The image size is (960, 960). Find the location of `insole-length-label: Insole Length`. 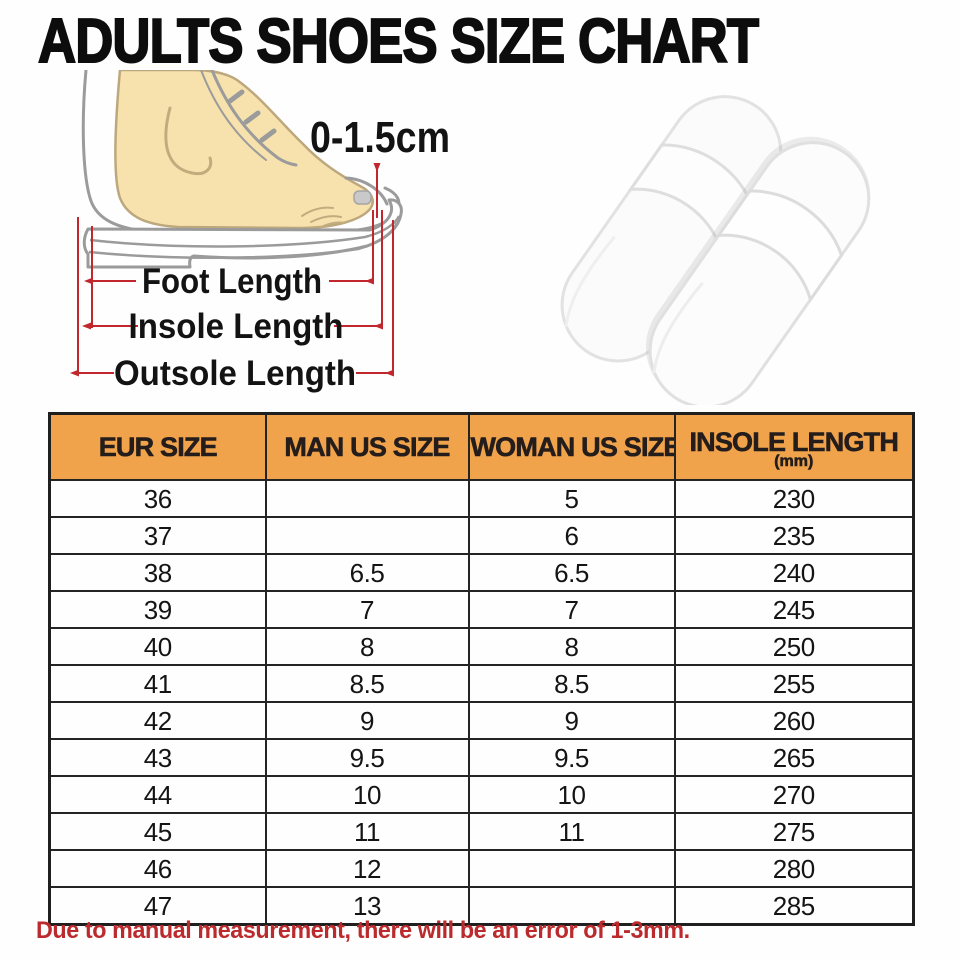

insole-length-label: Insole Length is located at coordinates (236, 326).